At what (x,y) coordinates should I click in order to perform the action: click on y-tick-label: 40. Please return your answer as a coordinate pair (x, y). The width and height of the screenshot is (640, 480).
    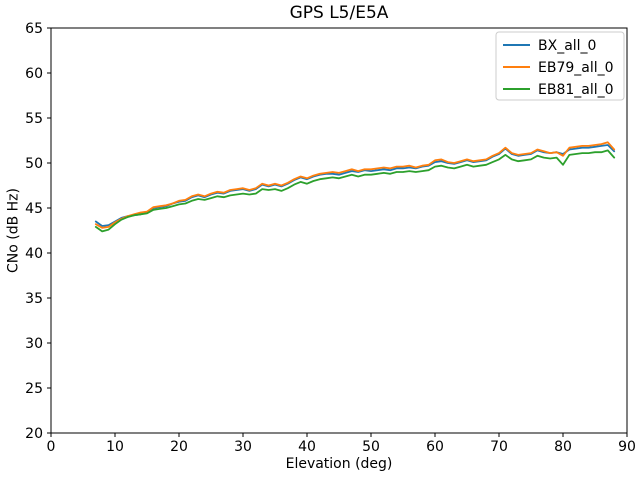
    Looking at the image, I should click on (34, 254).